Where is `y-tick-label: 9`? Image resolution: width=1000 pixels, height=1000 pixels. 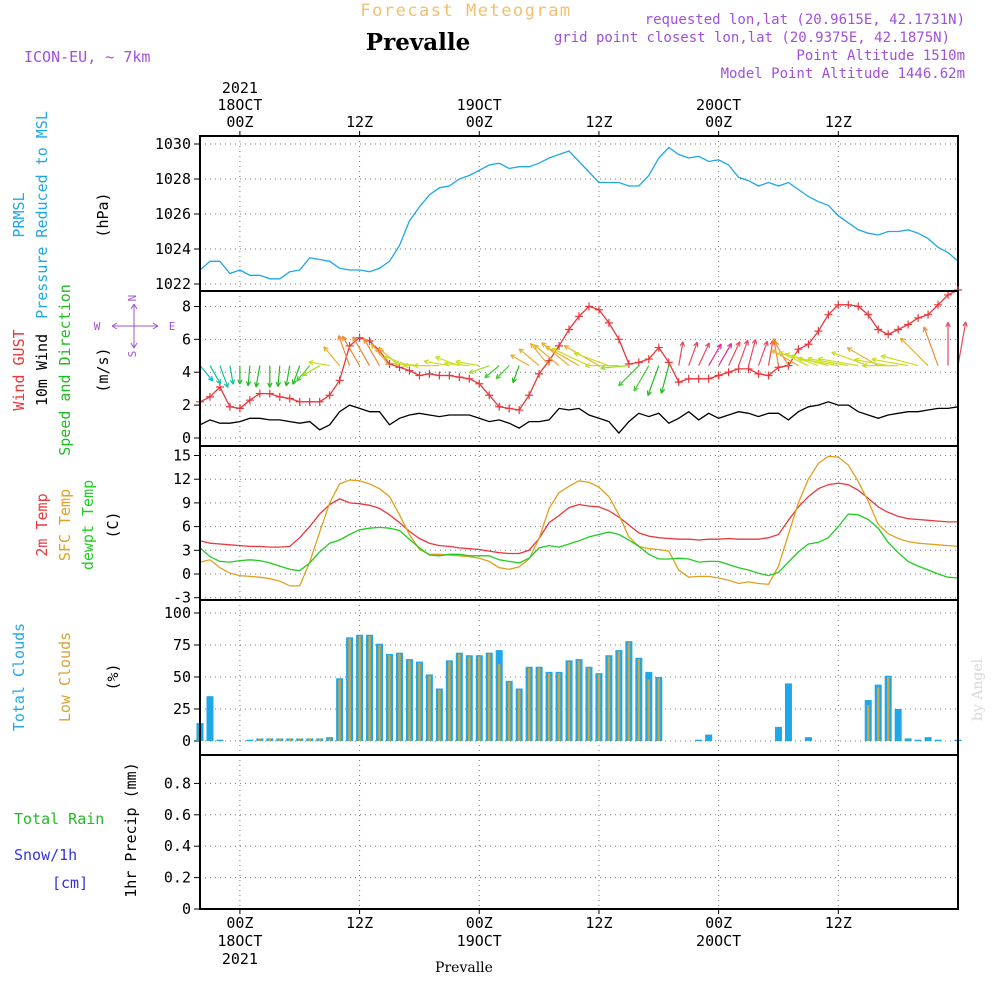 y-tick-label: 9 is located at coordinates (186, 503).